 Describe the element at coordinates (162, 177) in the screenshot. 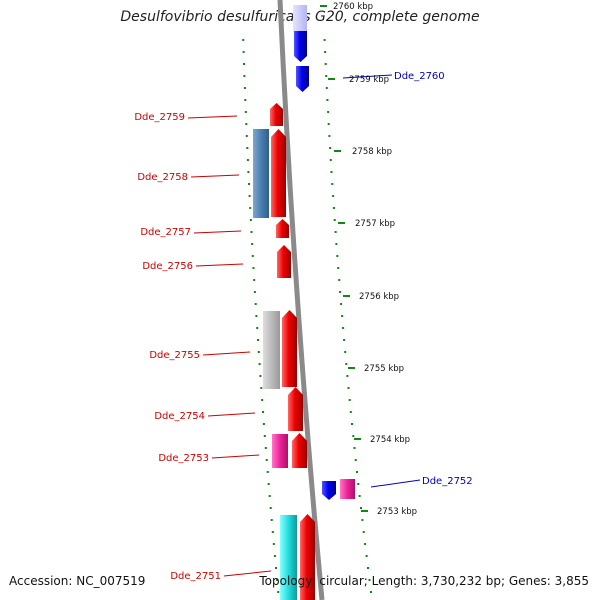

I see `gene-label-dde-2758: Dde_2758` at that location.